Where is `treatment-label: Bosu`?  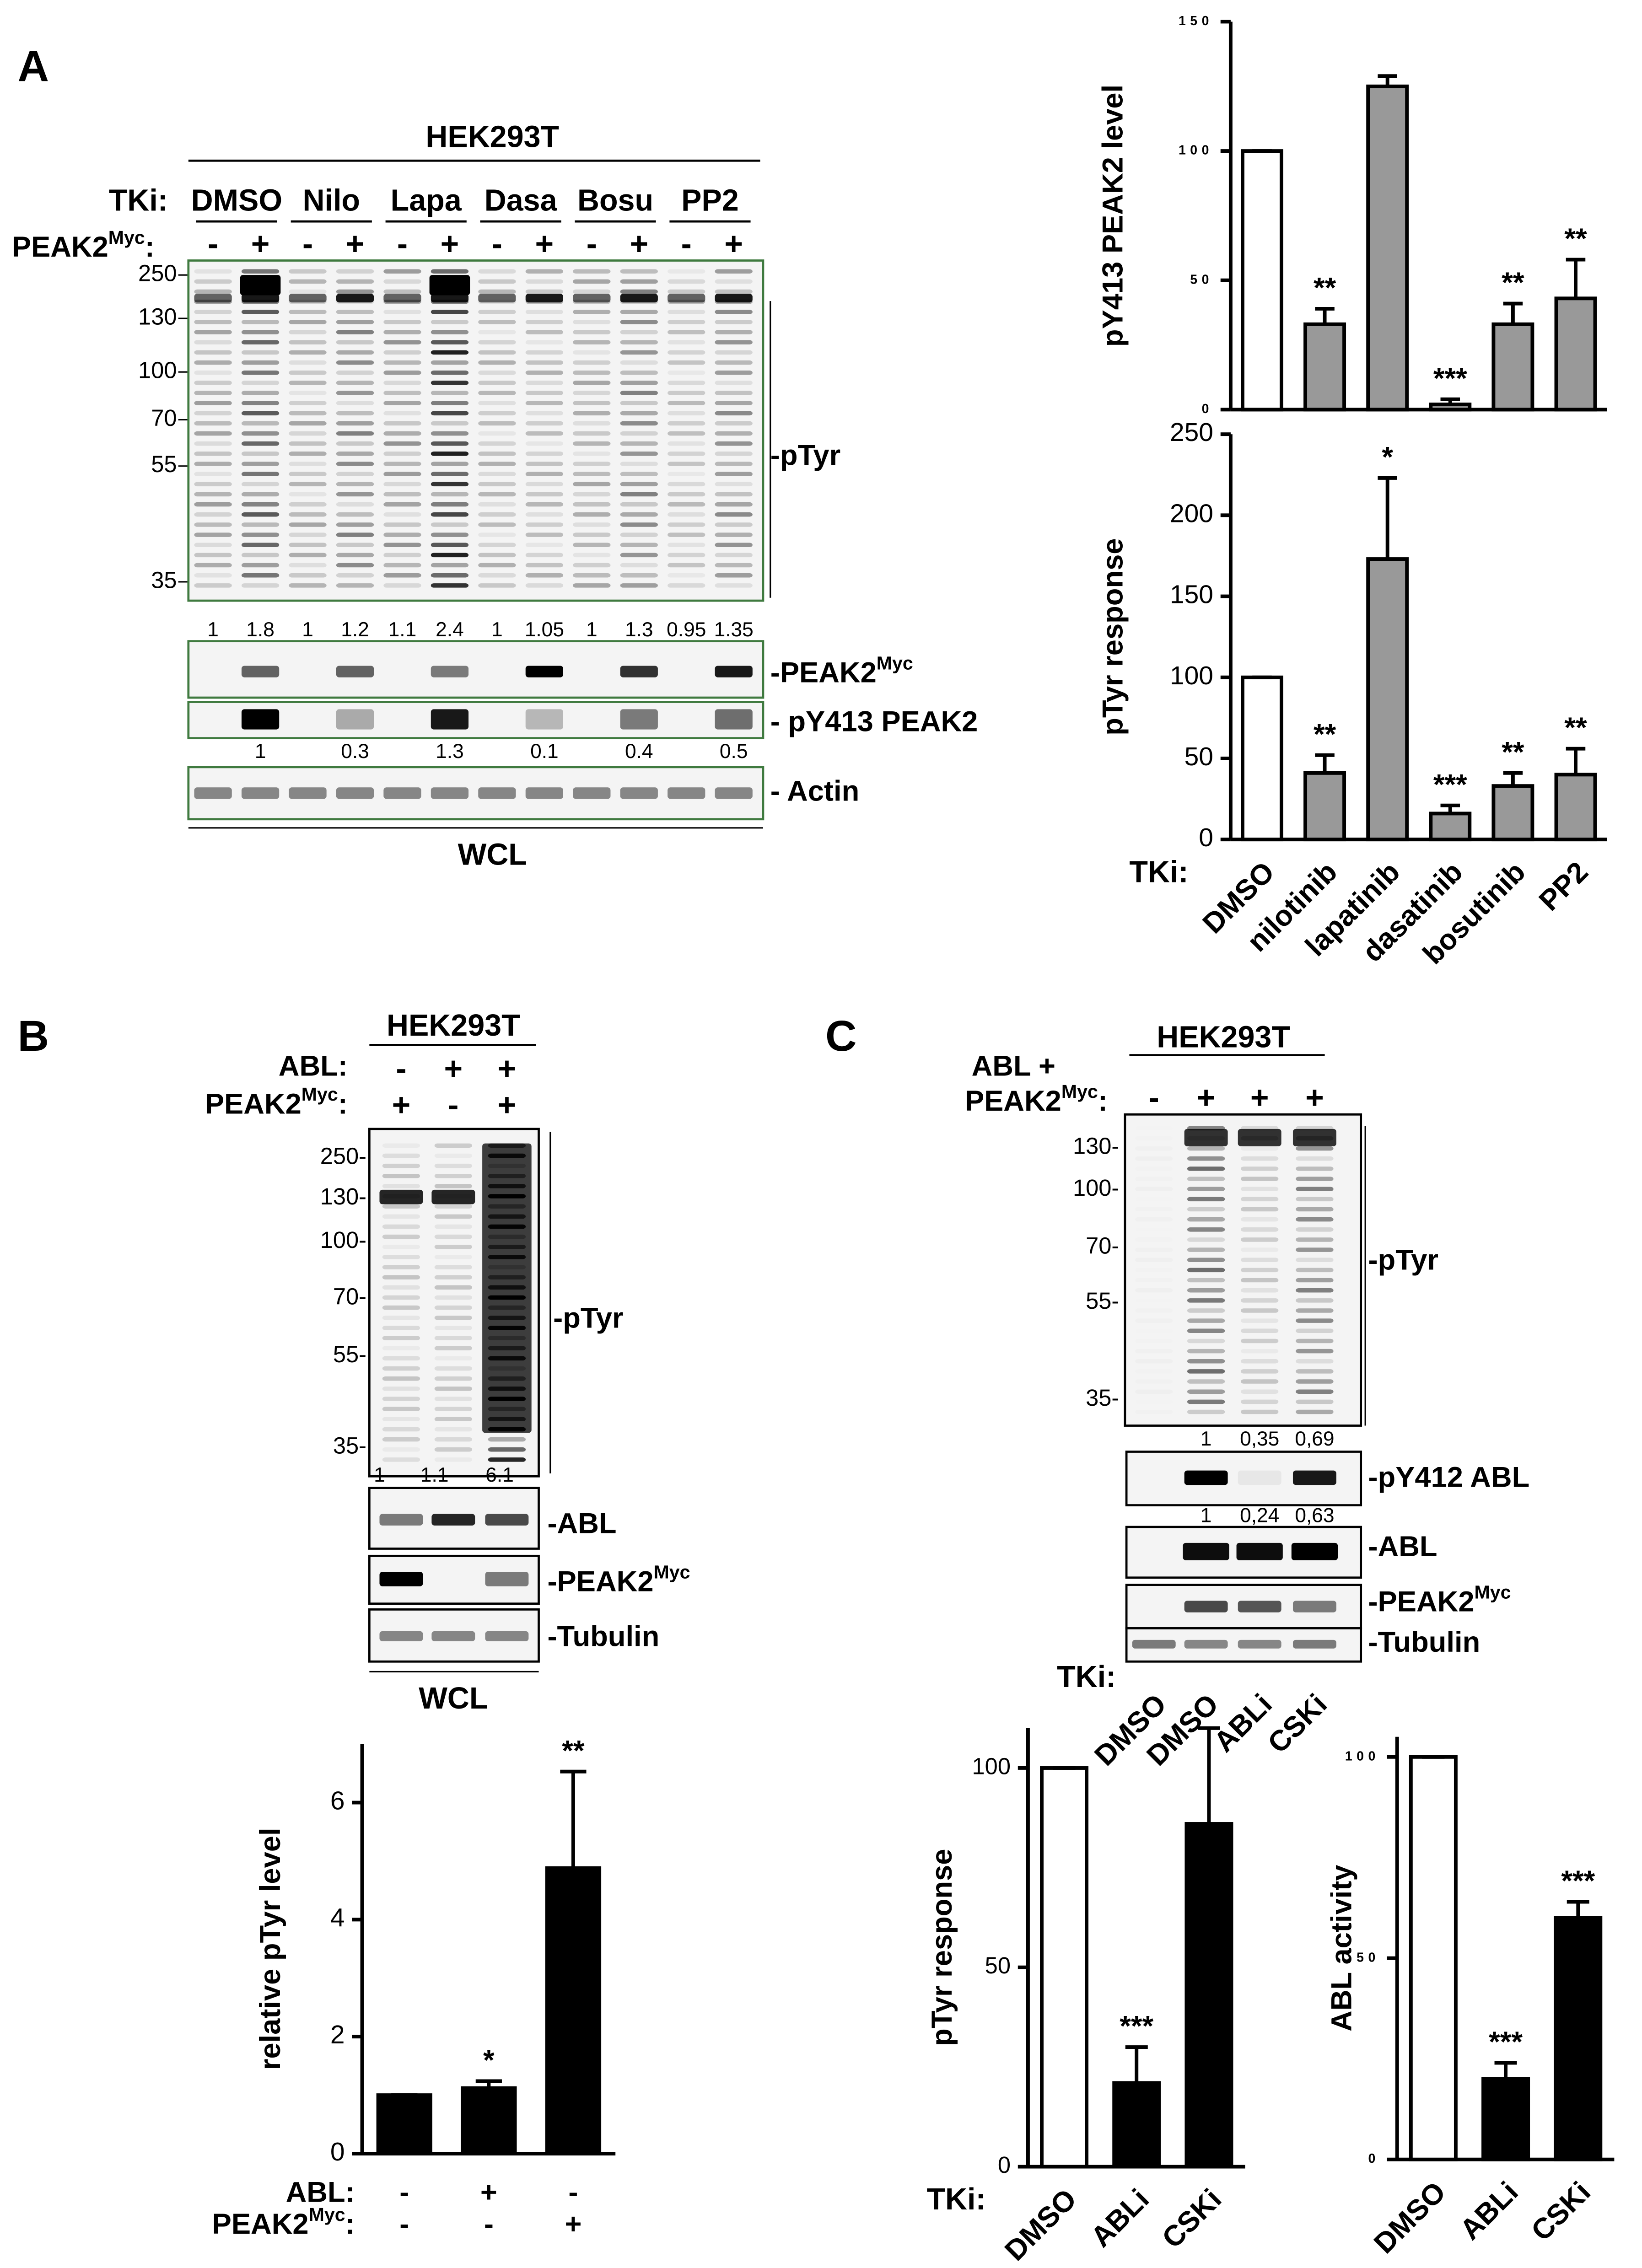
treatment-label: Bosu is located at coordinates (615, 201).